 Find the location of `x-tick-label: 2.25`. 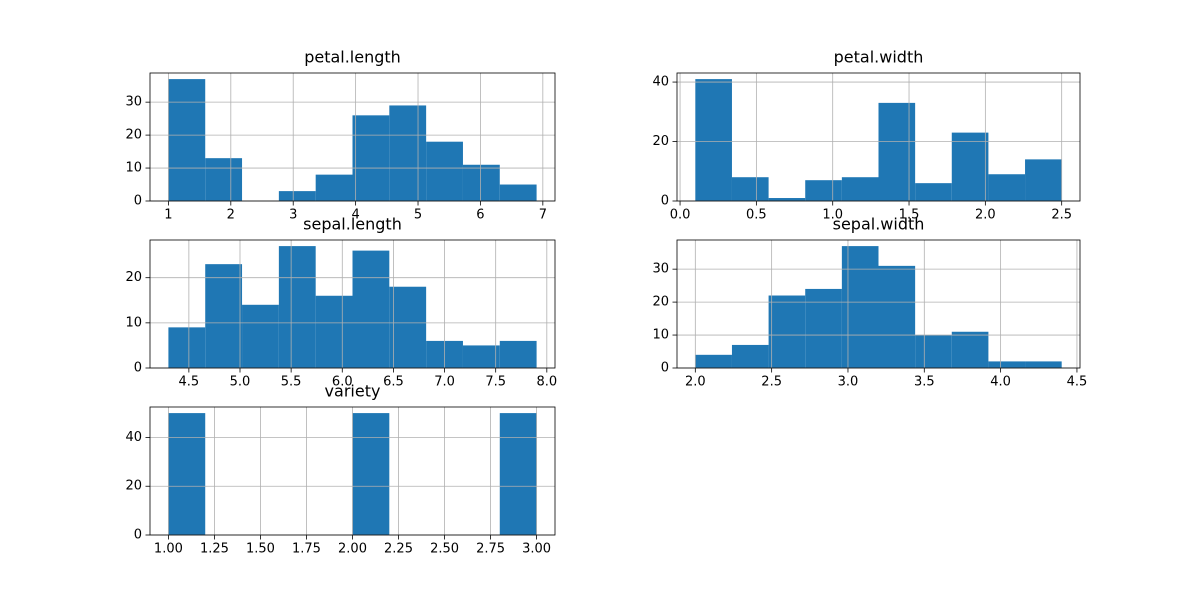

x-tick-label: 2.25 is located at coordinates (398, 549).